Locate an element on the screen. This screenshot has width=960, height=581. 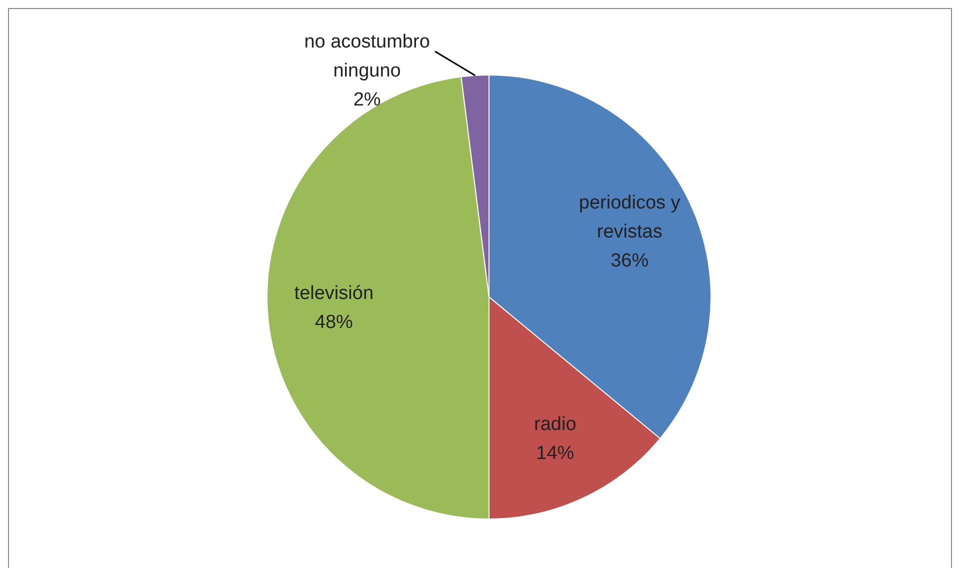
data-label: 48% is located at coordinates (334, 322).